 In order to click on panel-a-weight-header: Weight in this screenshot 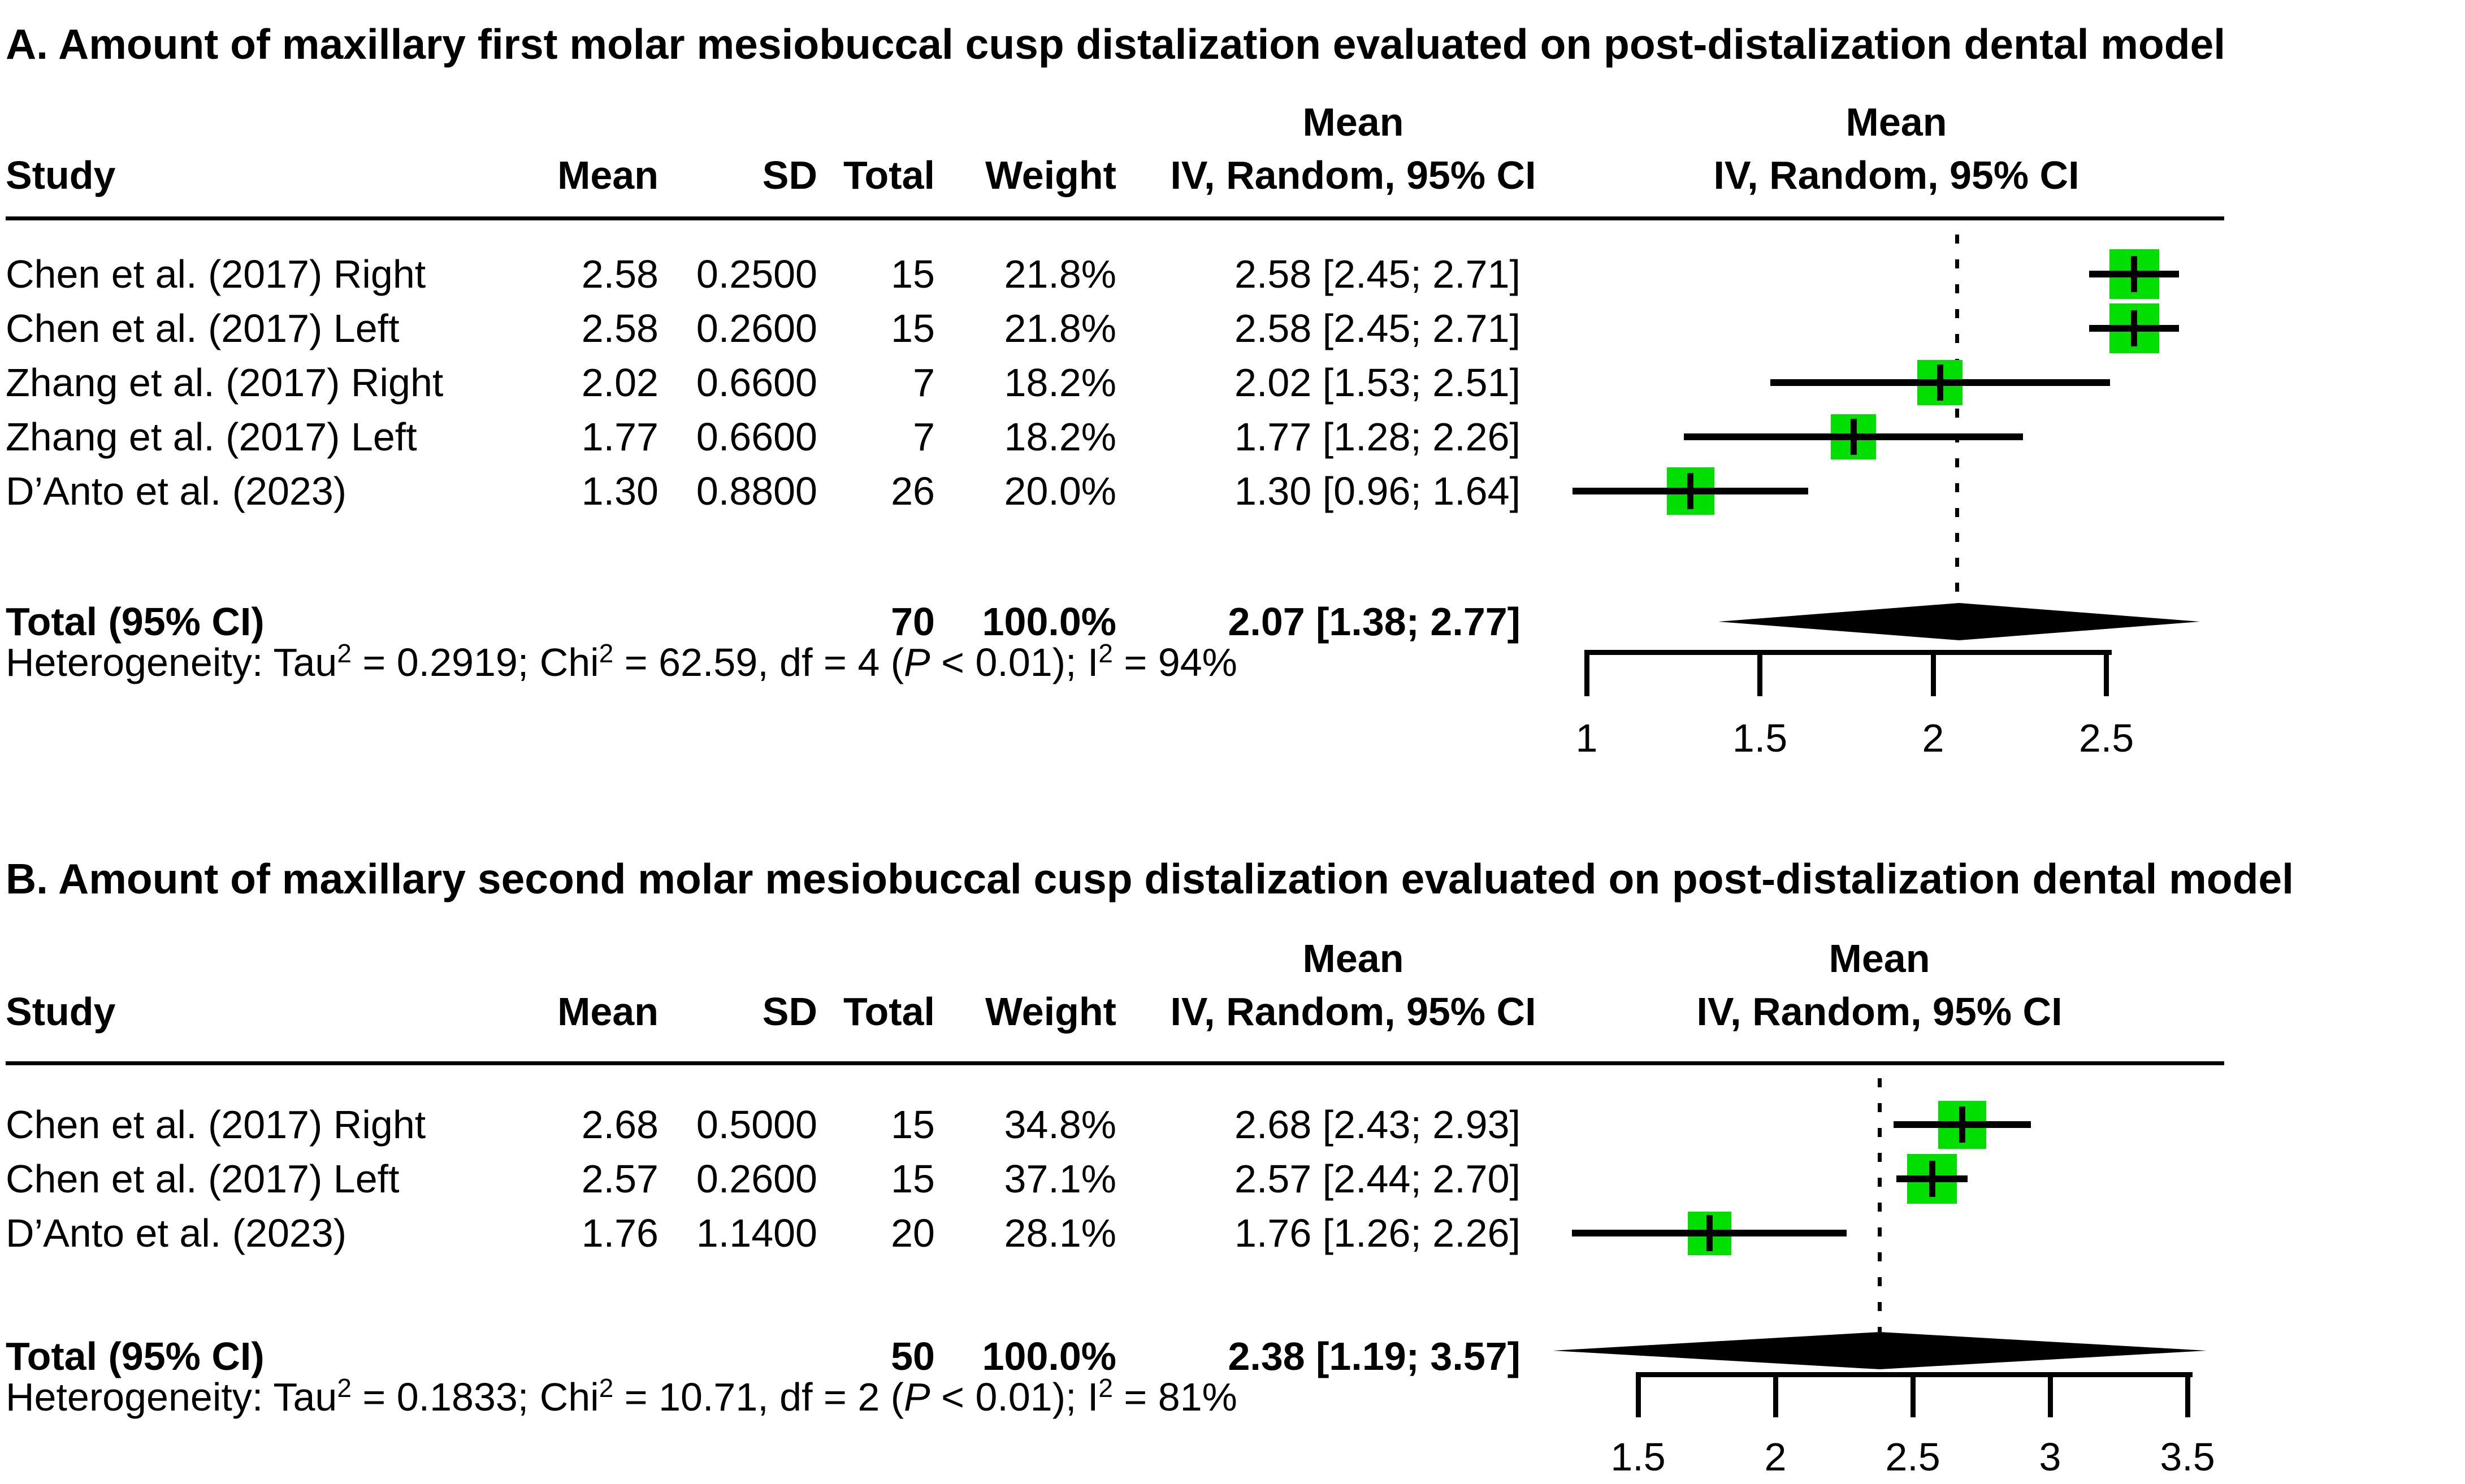, I will do `click(1050, 175)`.